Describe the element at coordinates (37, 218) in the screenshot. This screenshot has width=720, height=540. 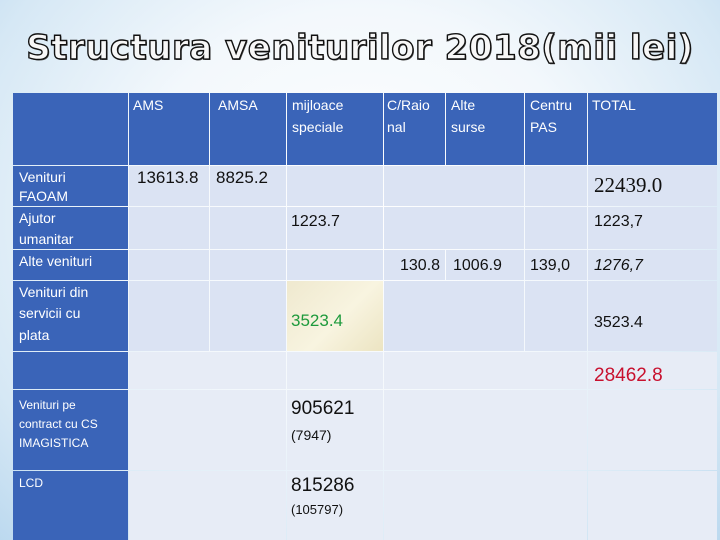
I see `row-label-ajutor: Ajutor` at that location.